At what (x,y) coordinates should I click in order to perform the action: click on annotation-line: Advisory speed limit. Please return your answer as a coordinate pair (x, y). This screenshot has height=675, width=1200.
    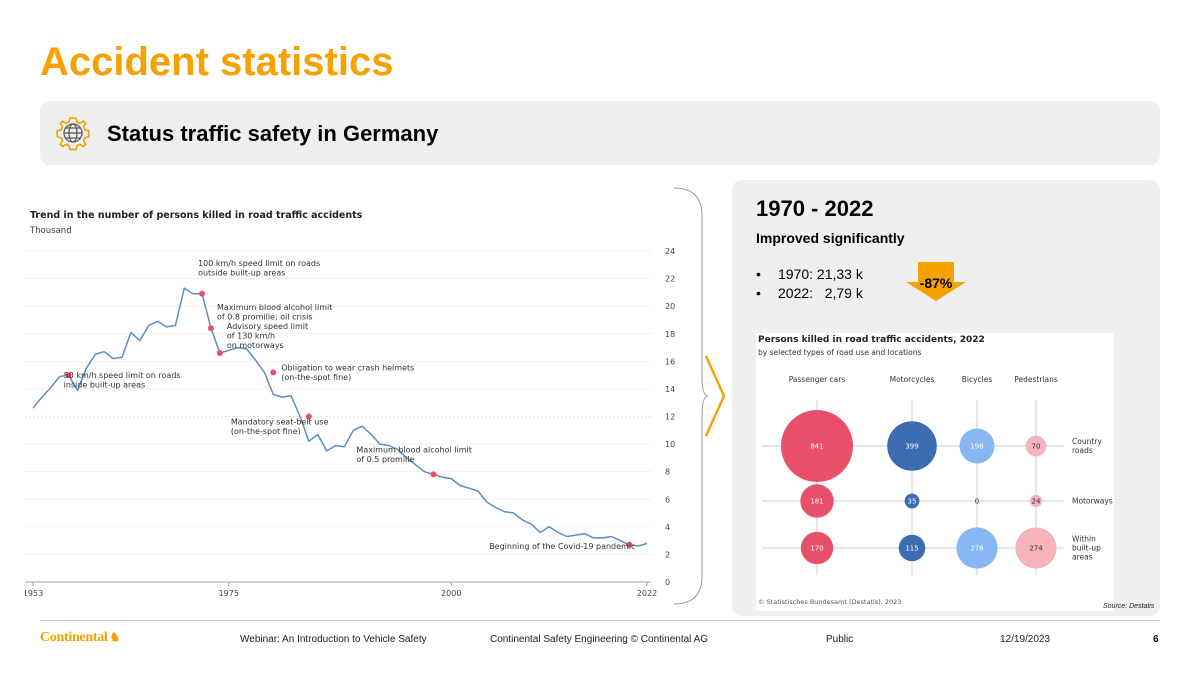
    Looking at the image, I should click on (267, 326).